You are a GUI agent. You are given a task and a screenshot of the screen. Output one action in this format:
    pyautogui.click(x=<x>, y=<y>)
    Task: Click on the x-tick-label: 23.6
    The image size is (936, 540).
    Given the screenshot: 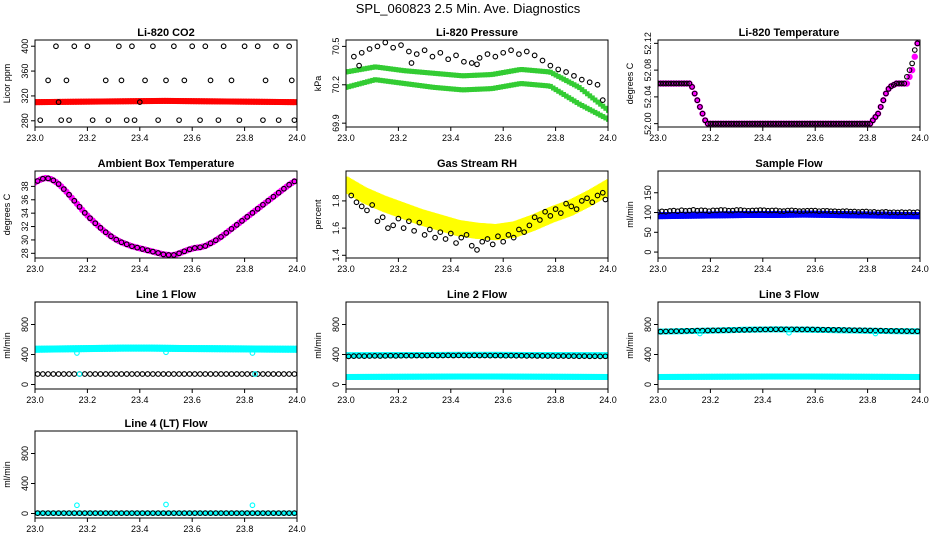 What is the action you would take?
    pyautogui.click(x=192, y=138)
    